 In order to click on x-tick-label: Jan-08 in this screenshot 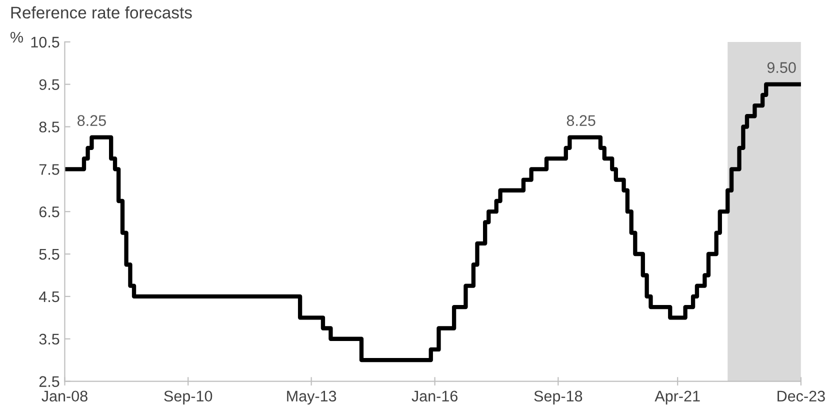, I will do `click(65, 396)`.